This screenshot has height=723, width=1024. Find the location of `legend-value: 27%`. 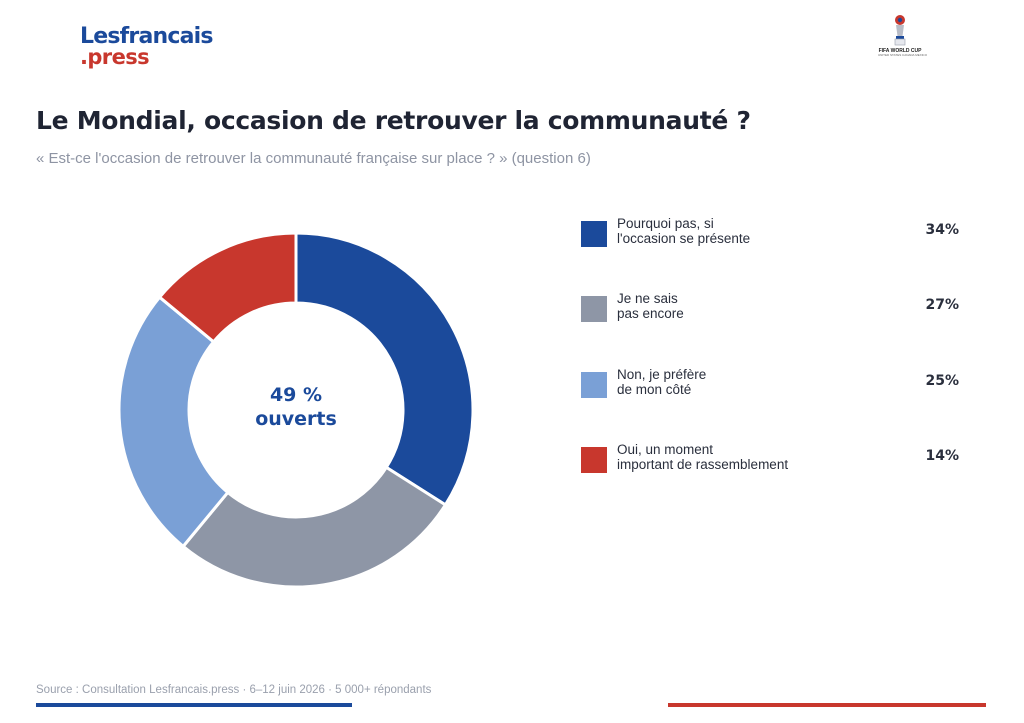

legend-value: 27% is located at coordinates (942, 305).